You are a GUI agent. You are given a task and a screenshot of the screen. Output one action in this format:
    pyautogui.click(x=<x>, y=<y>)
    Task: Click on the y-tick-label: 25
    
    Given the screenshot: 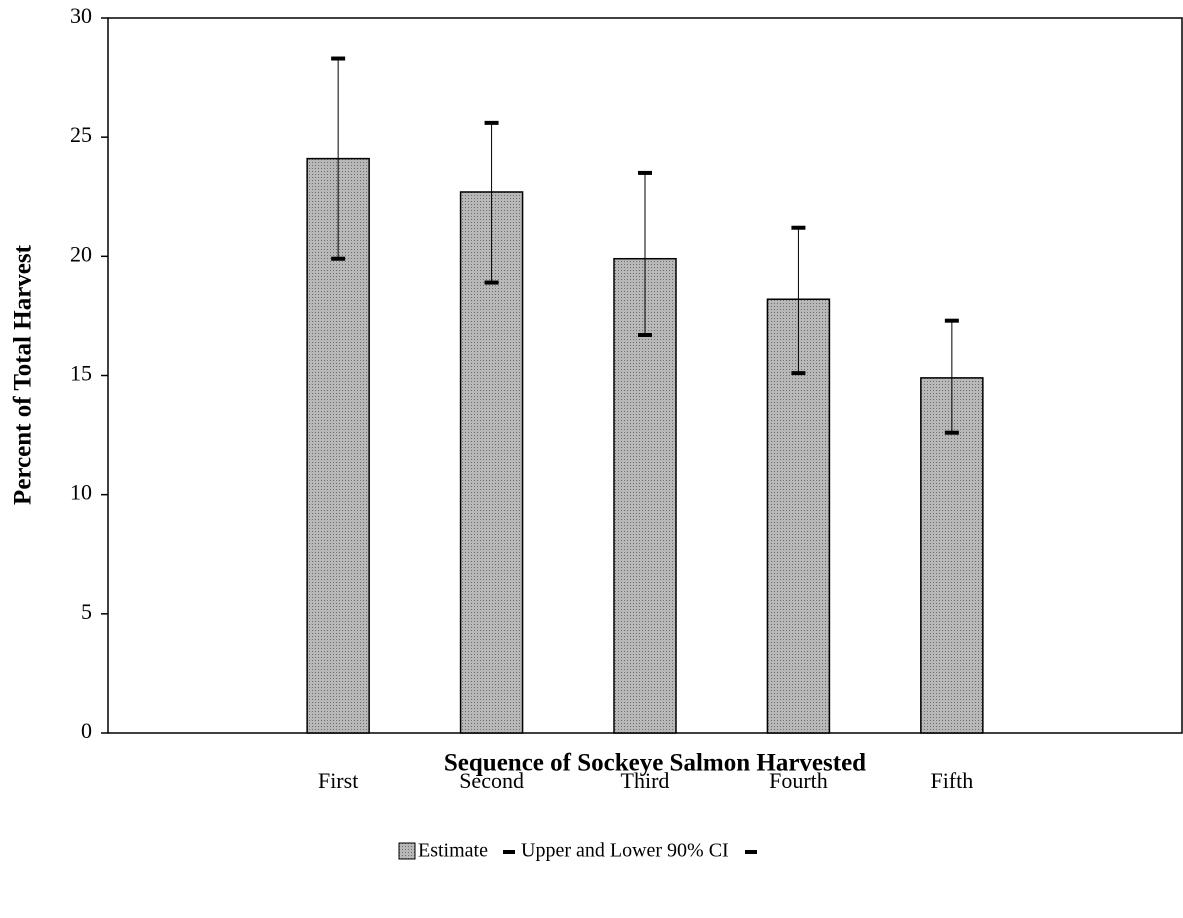 What is the action you would take?
    pyautogui.click(x=81, y=134)
    